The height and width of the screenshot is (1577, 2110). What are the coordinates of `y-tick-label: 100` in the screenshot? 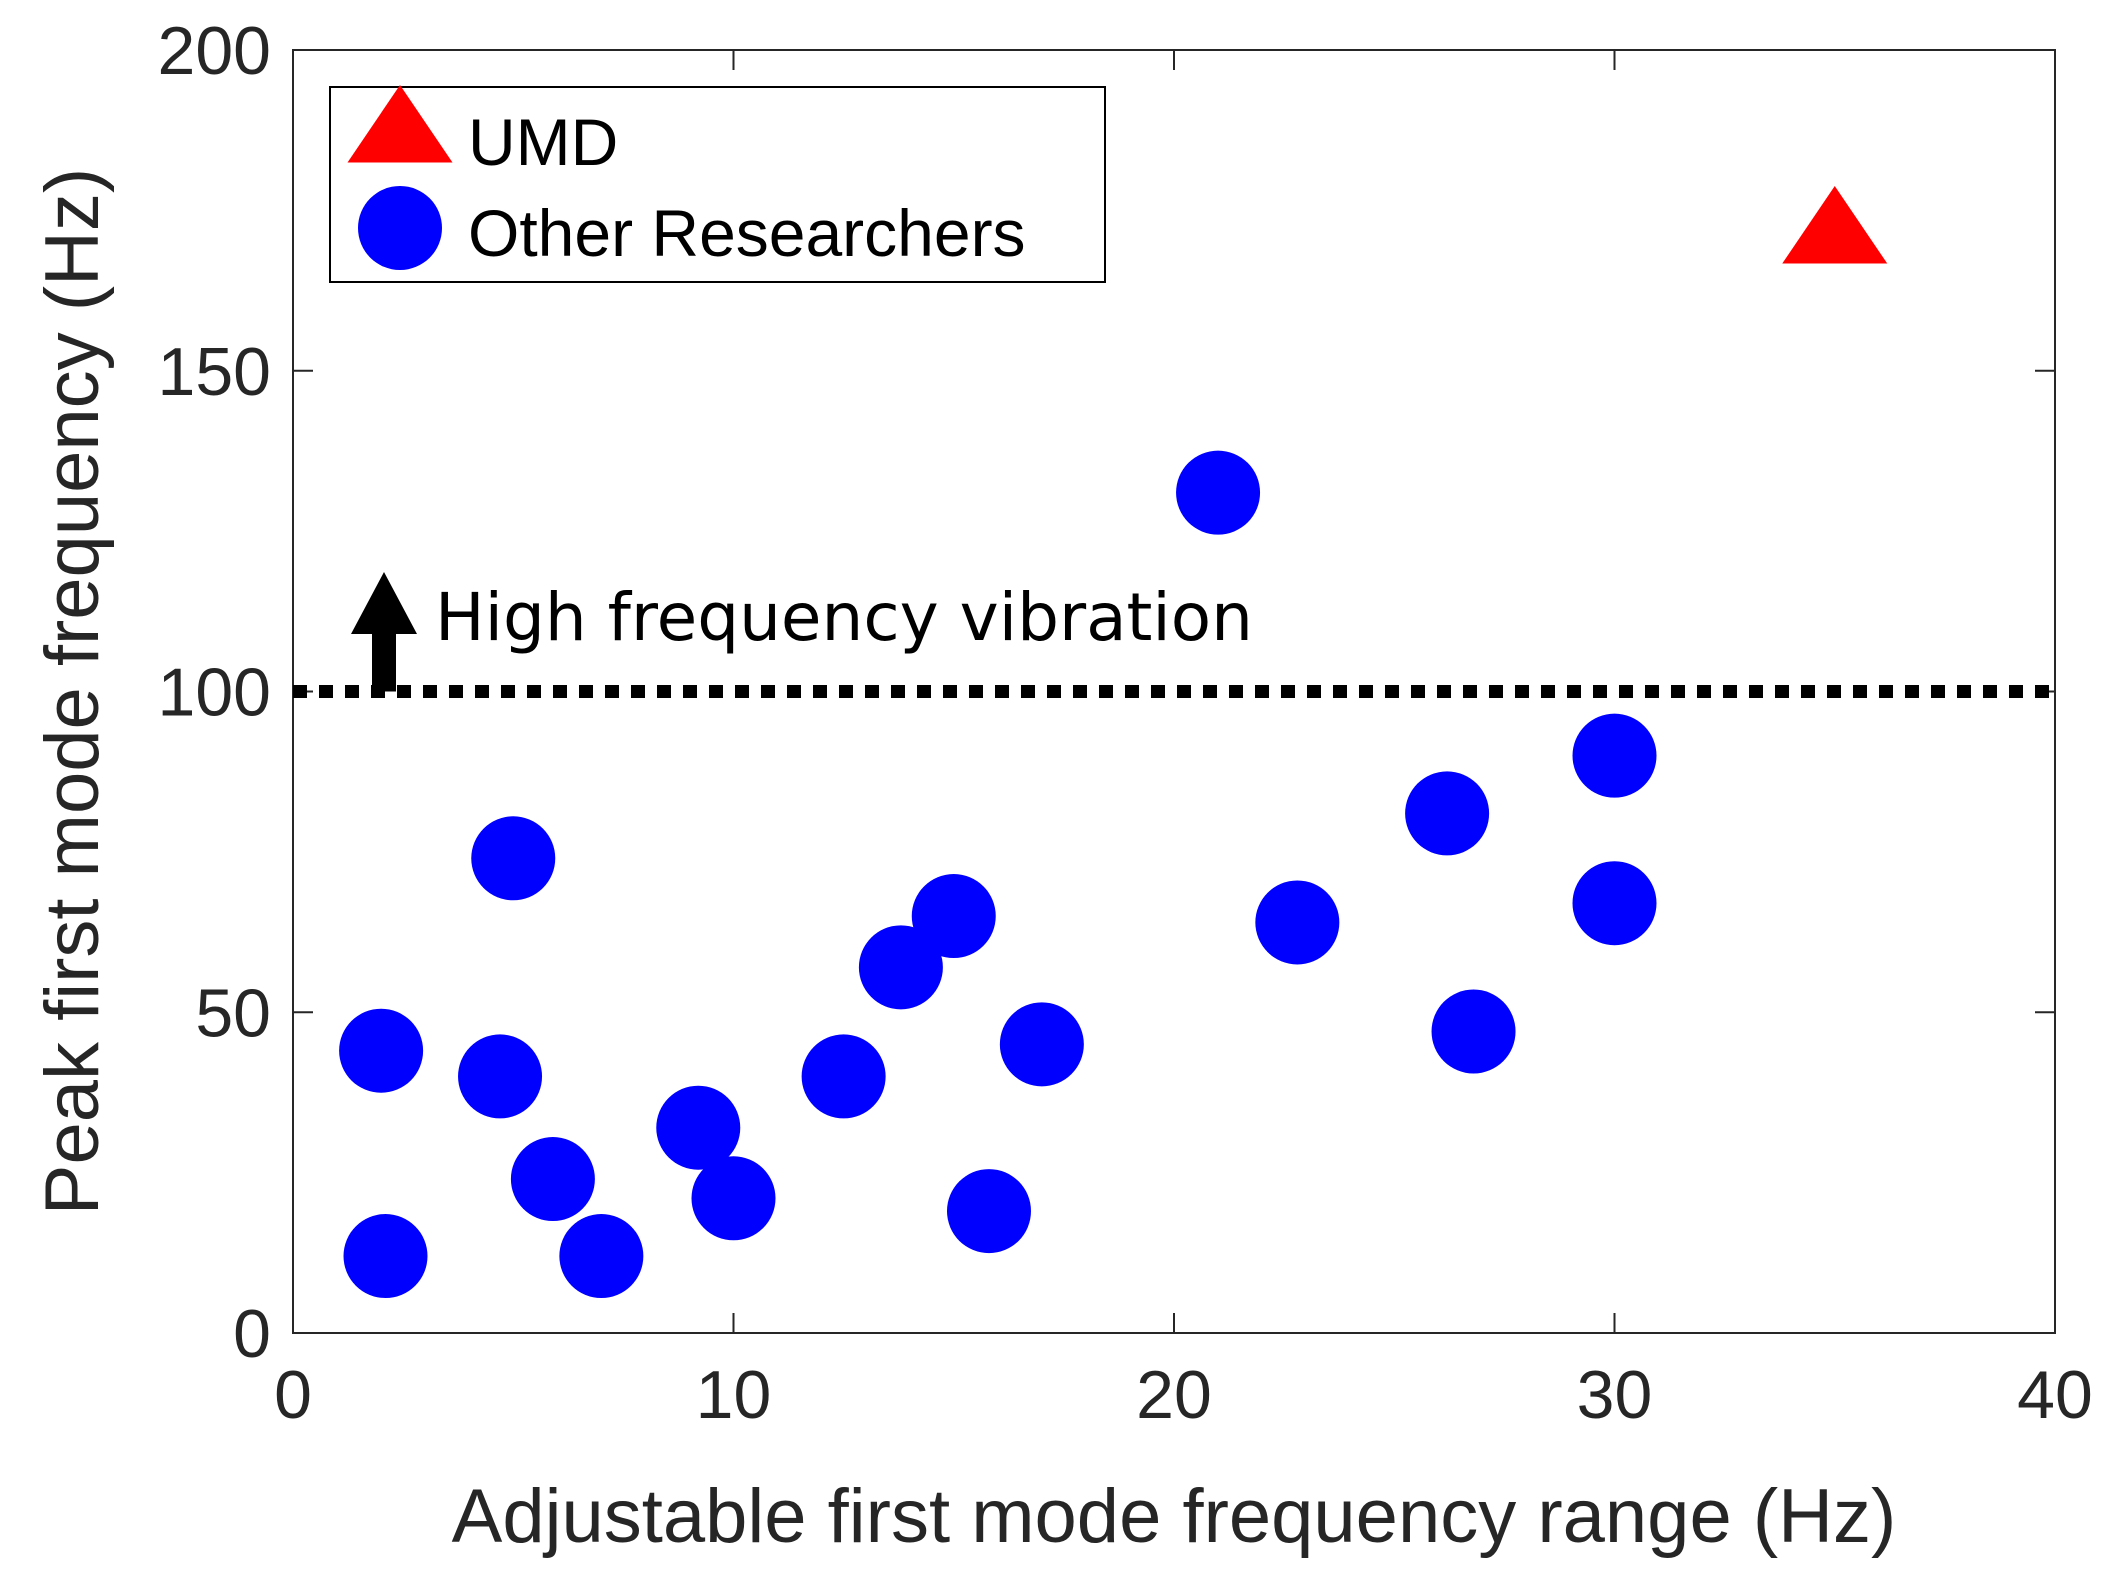 It's located at (214, 693).